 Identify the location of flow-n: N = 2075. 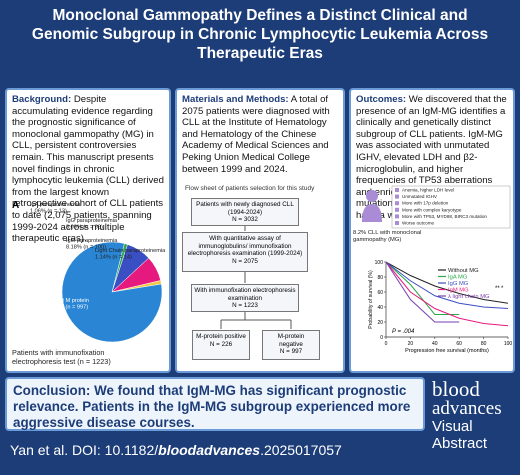
(245, 261).